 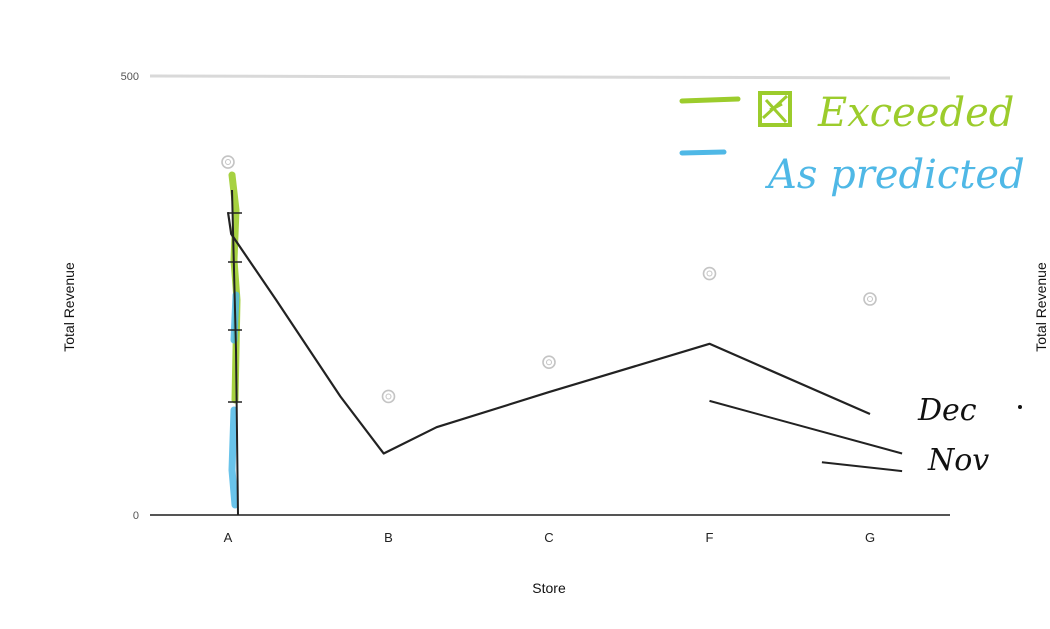 What do you see at coordinates (958, 460) in the screenshot?
I see `nov-line-label: Nov` at bounding box center [958, 460].